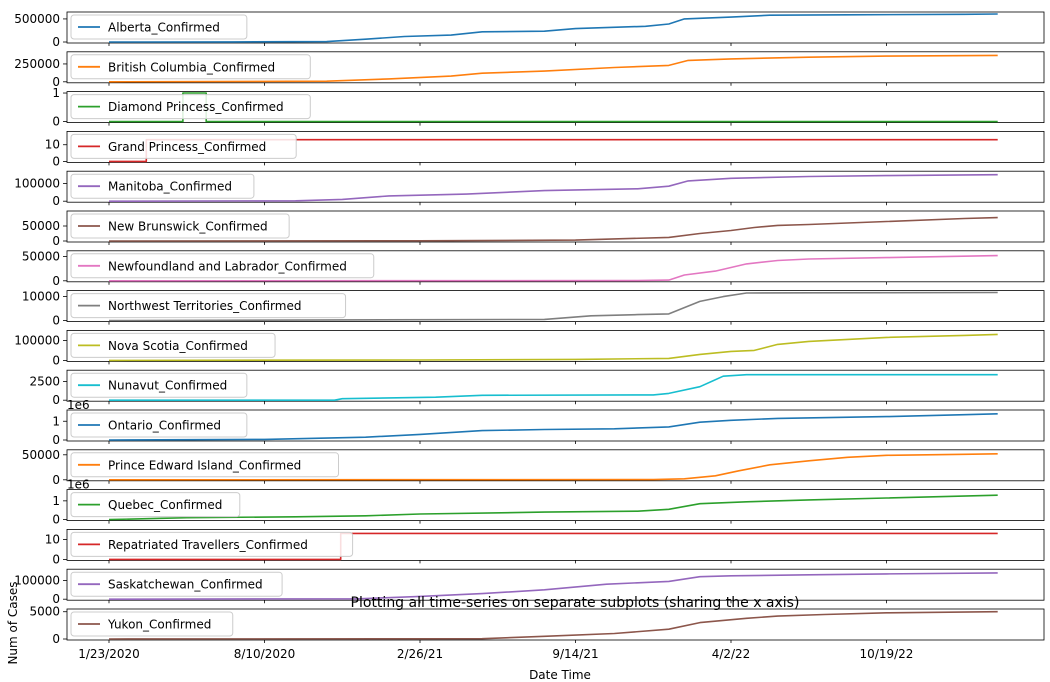  I want to click on legend: Nunavut_Confirmed, so click(159, 385).